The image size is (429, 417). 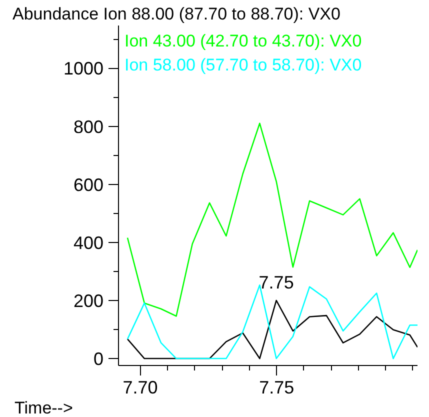 I want to click on y-tick-label: 800, so click(x=88, y=126).